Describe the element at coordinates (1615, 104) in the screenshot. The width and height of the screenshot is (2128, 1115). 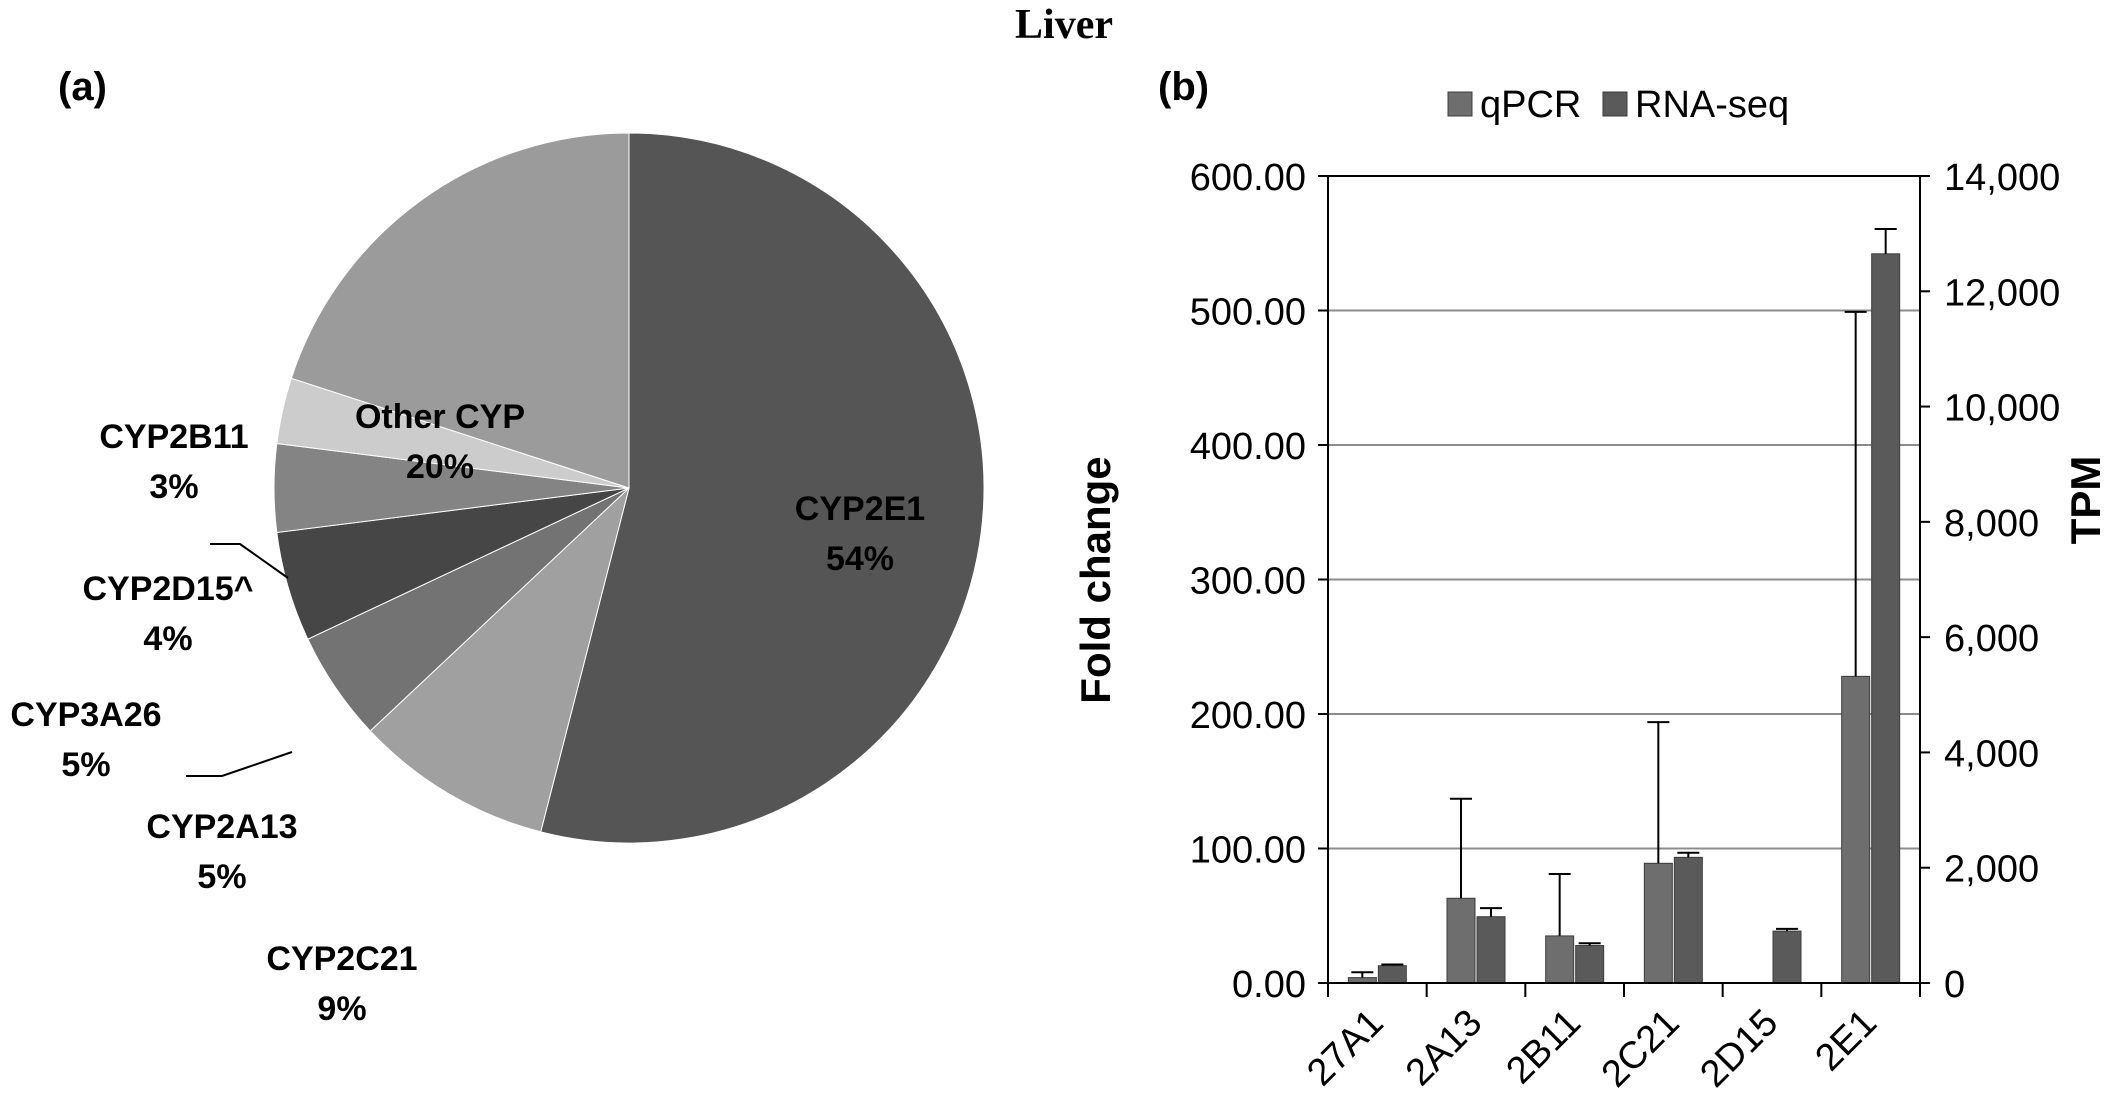
I see `legend-swatch-rna-seq` at that location.